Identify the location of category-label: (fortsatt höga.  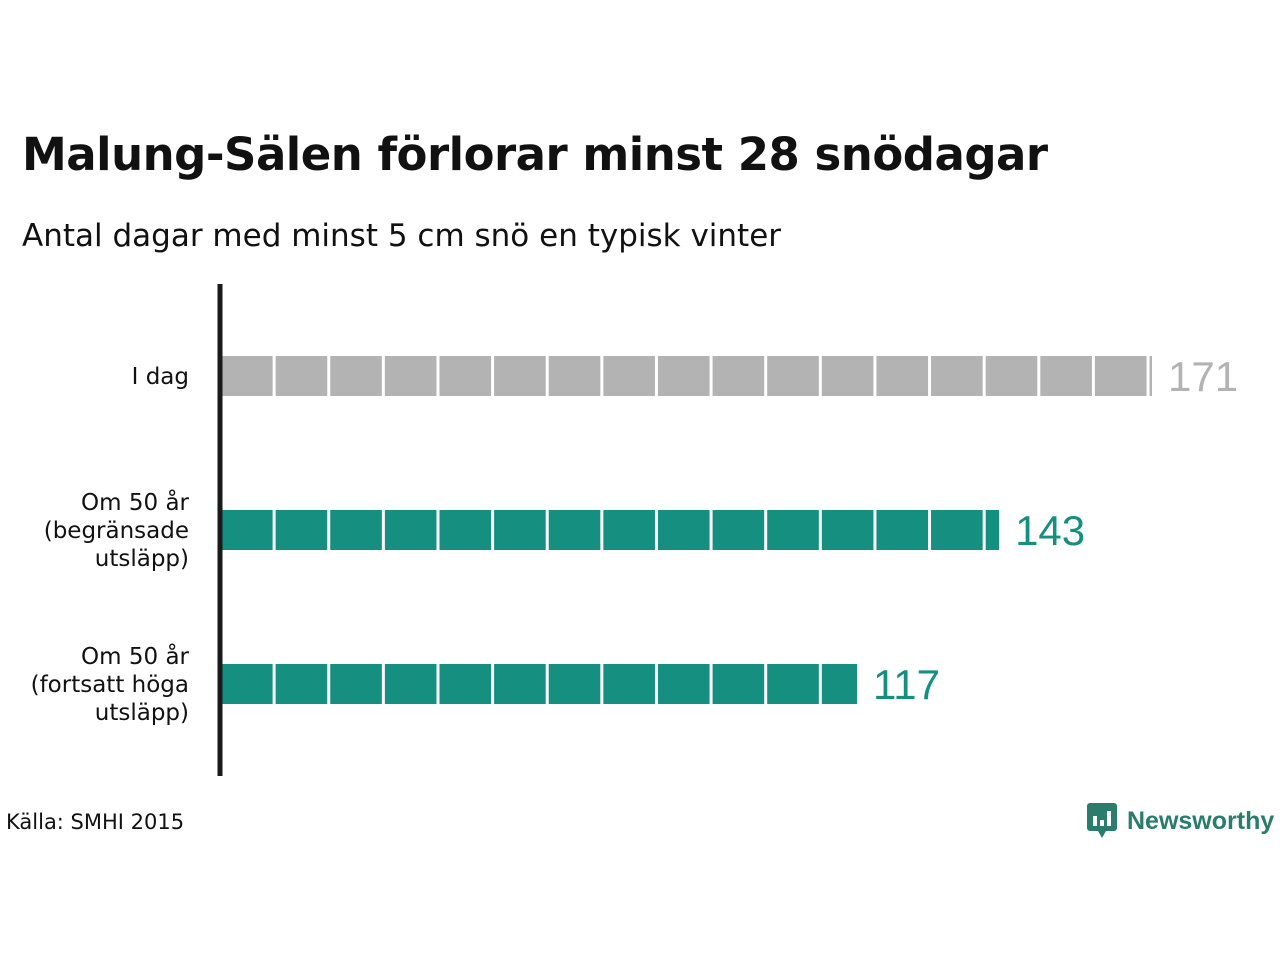
(110, 685).